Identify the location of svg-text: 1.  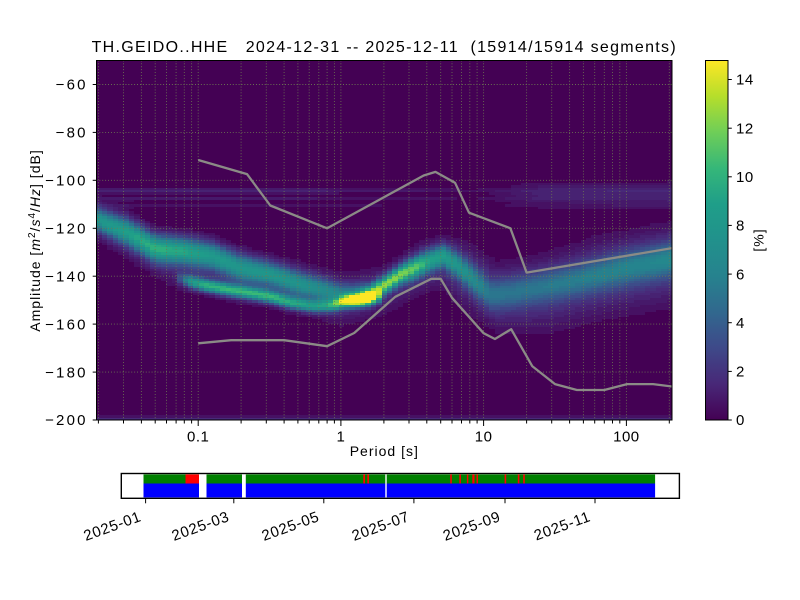
(340, 437).